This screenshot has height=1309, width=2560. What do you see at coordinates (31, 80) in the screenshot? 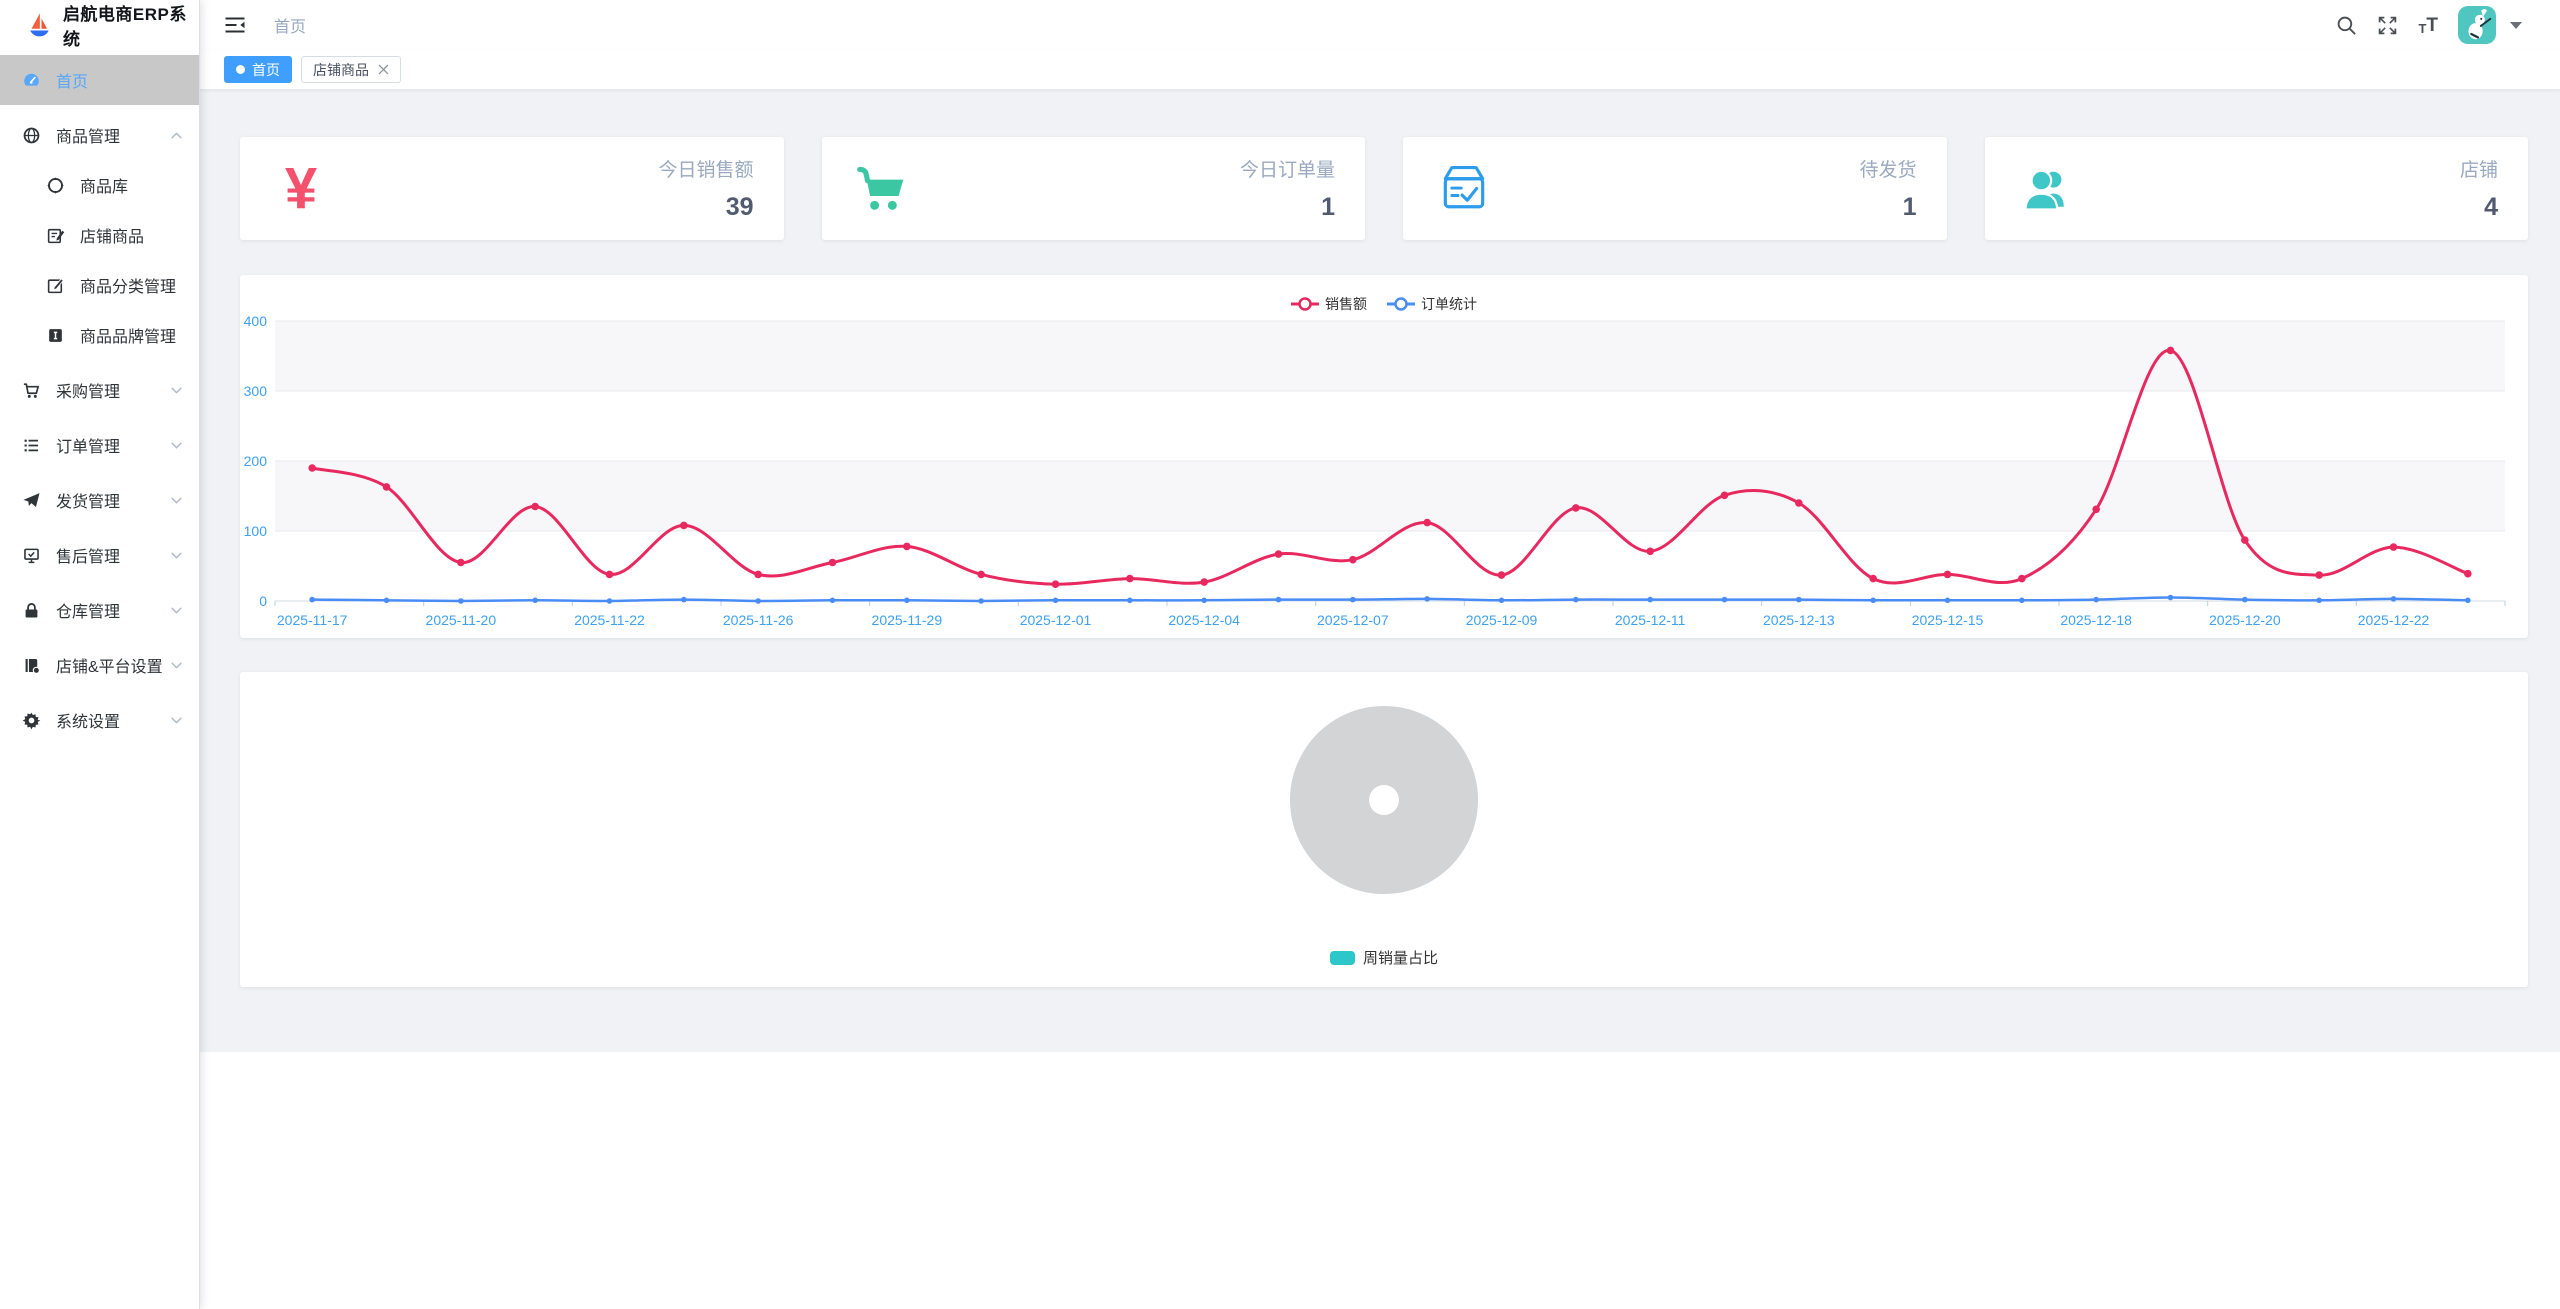
I see `dashboard-icon` at bounding box center [31, 80].